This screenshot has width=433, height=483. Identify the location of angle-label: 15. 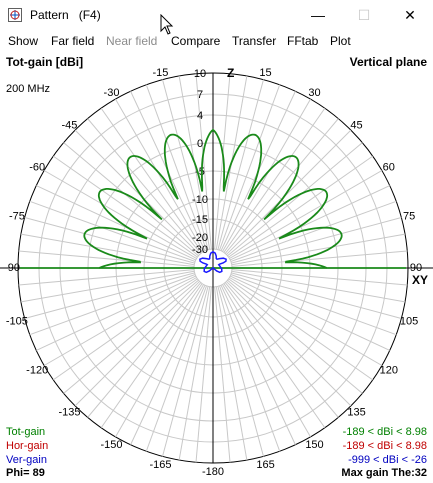
(265, 73).